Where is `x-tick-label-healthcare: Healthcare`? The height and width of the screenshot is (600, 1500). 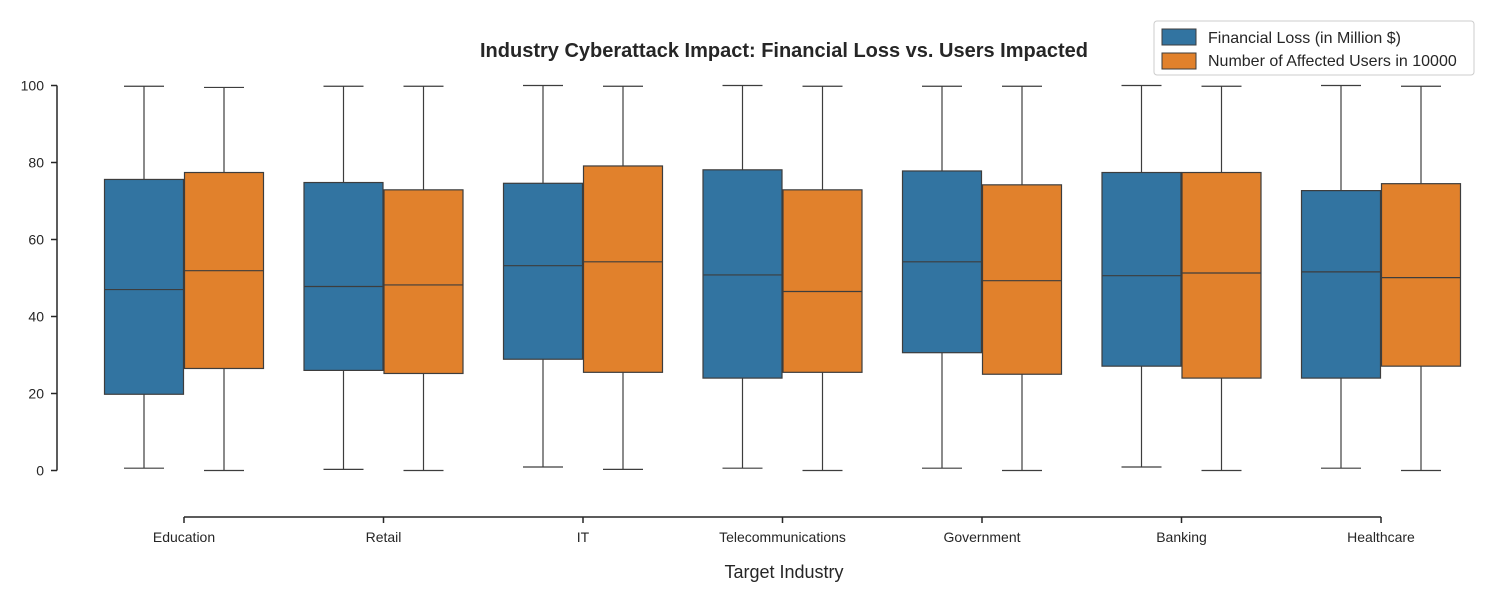 x-tick-label-healthcare: Healthcare is located at coordinates (1381, 537).